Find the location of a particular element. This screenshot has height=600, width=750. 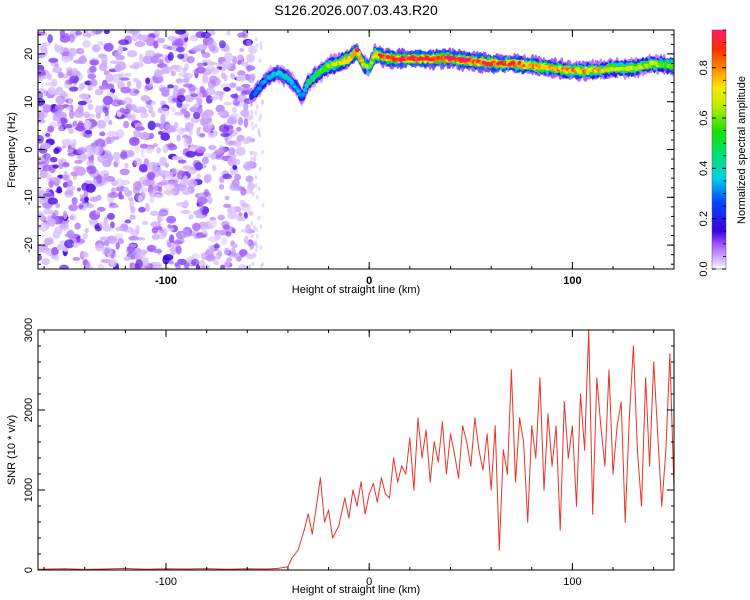

signal-band-cell is located at coordinates (303, 94).